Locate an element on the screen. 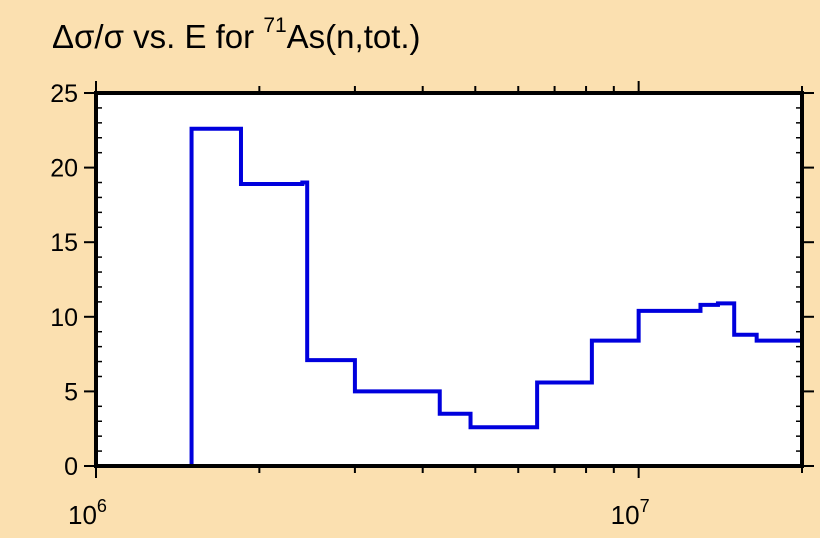  chart-title-prefix: Δσ/σ vs. E for is located at coordinates (158, 36).